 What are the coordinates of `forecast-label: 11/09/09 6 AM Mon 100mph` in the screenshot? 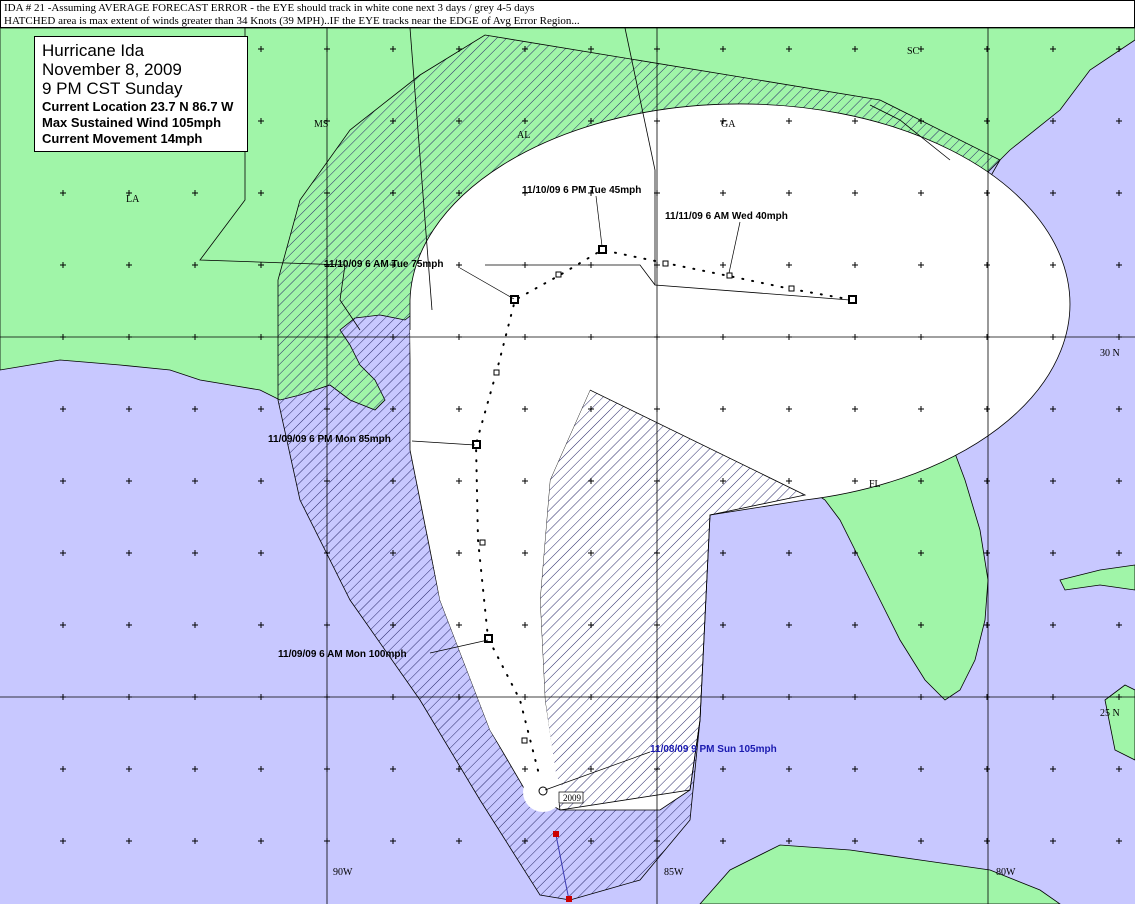 It's located at (342, 654).